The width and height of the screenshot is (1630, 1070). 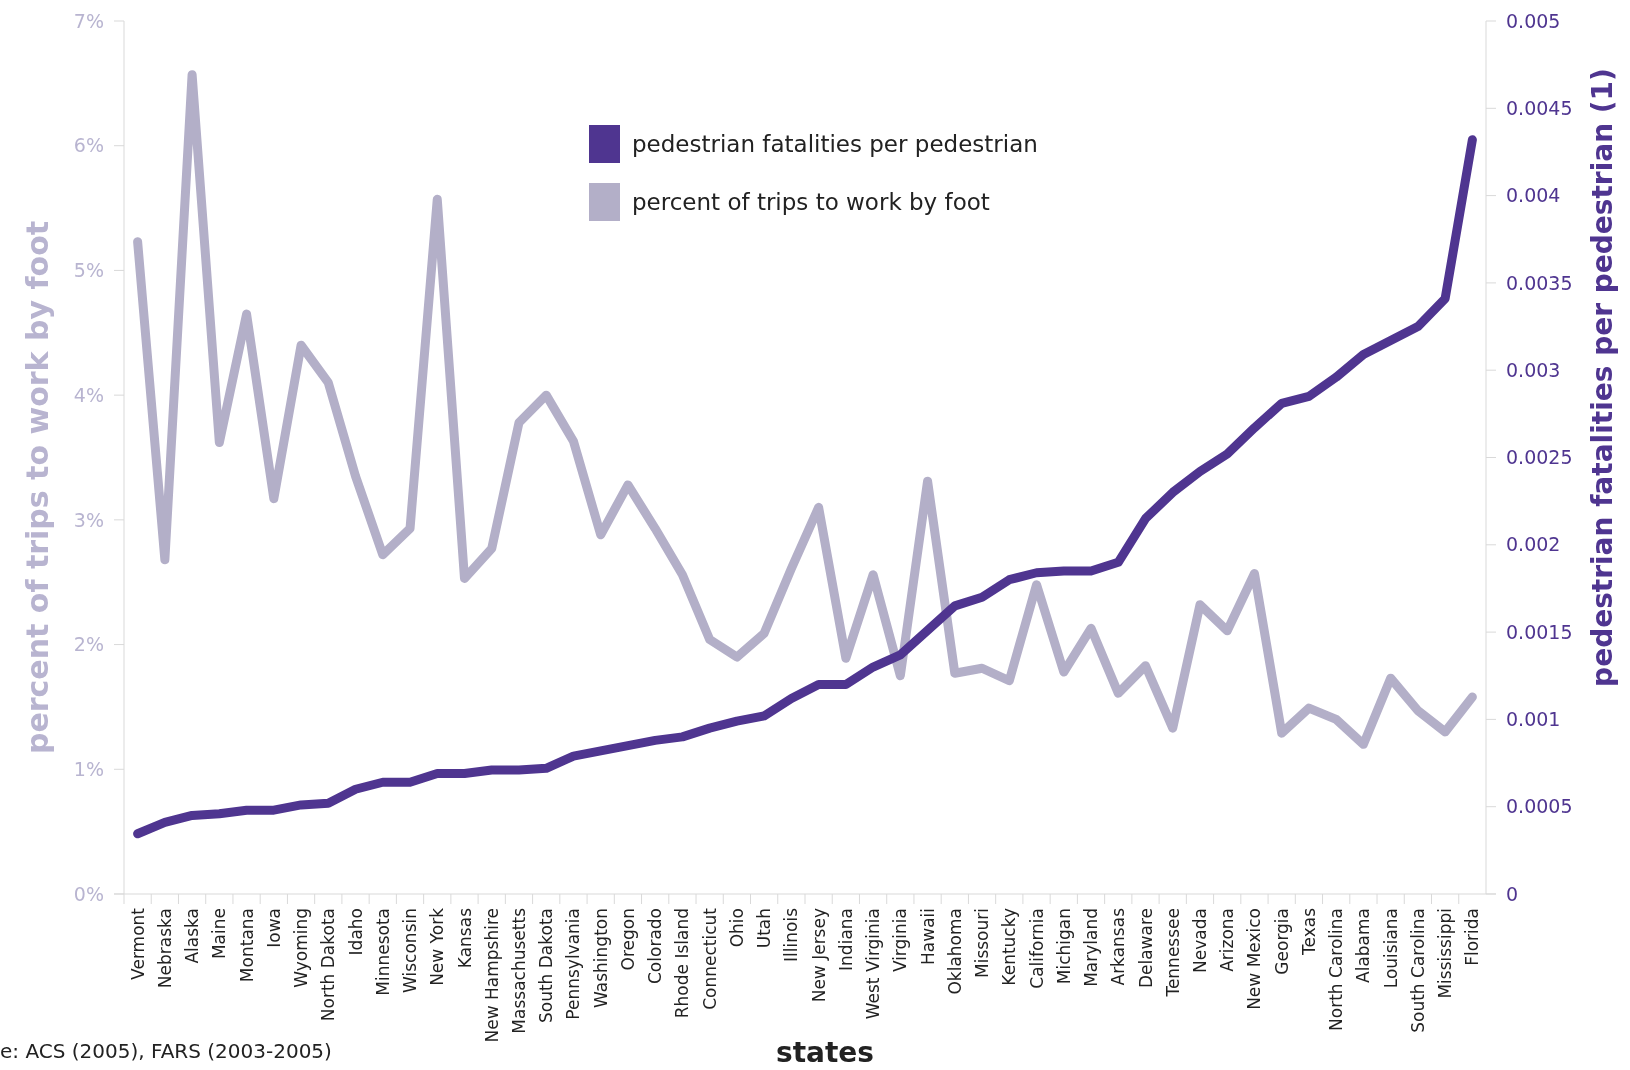 What do you see at coordinates (1227, 940) in the screenshot?
I see `x-tick-label: Arizona` at bounding box center [1227, 940].